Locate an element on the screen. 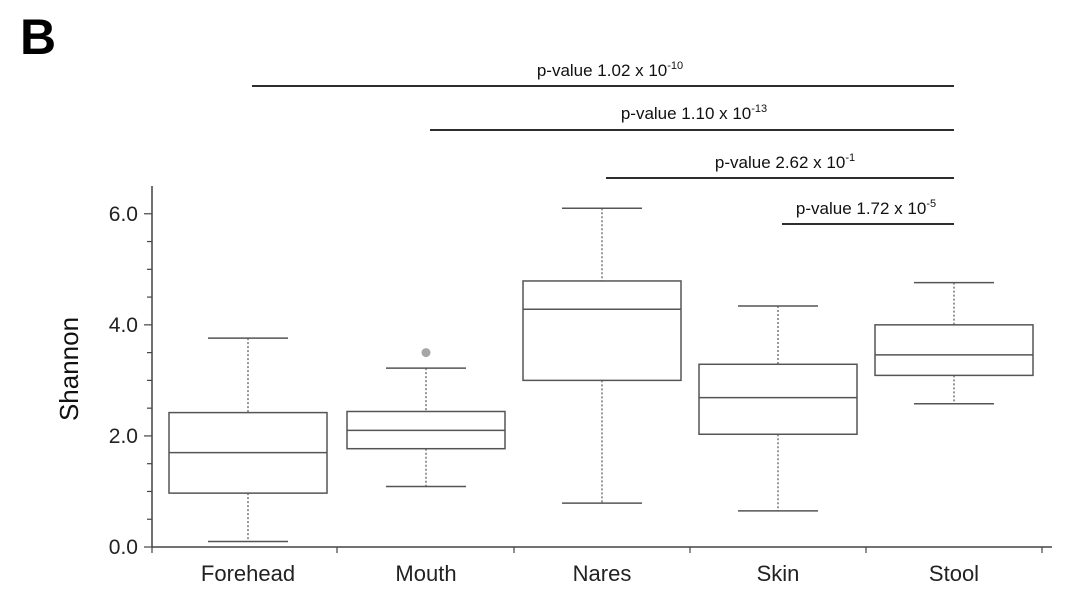  y-tick-label: 4.0 is located at coordinates (123, 325).